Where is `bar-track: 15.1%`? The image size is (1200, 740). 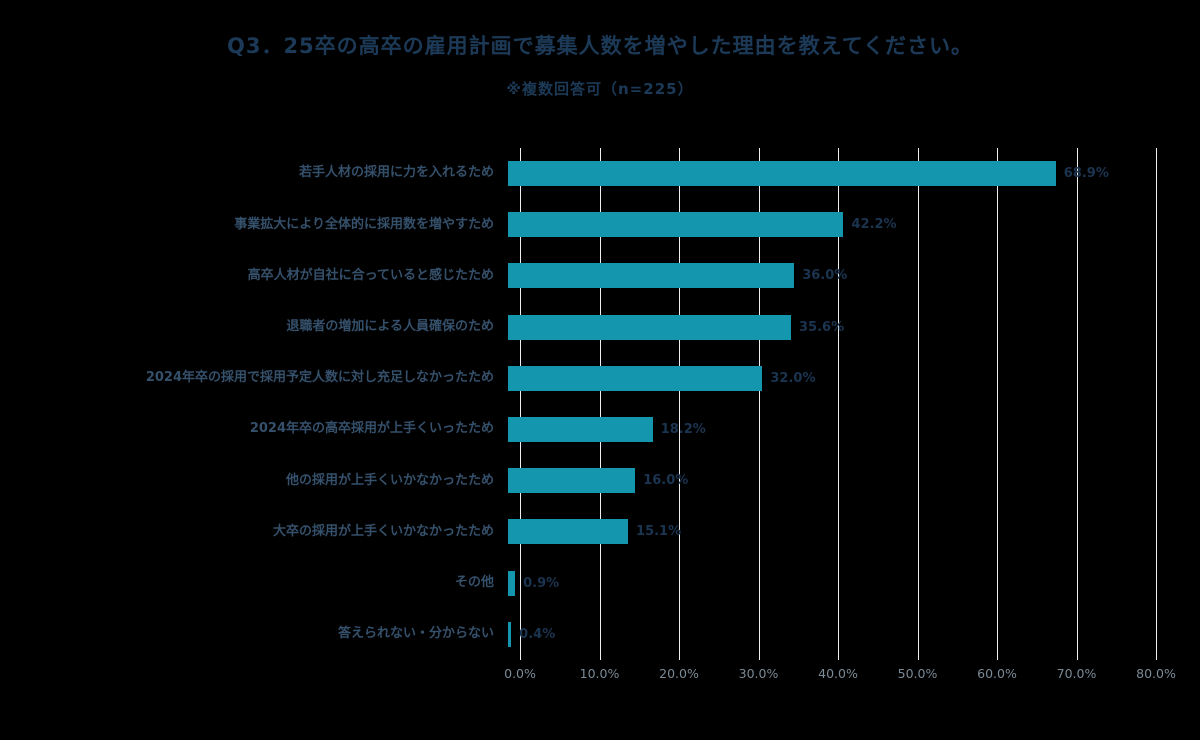
bar-track: 15.1% is located at coordinates (826, 532).